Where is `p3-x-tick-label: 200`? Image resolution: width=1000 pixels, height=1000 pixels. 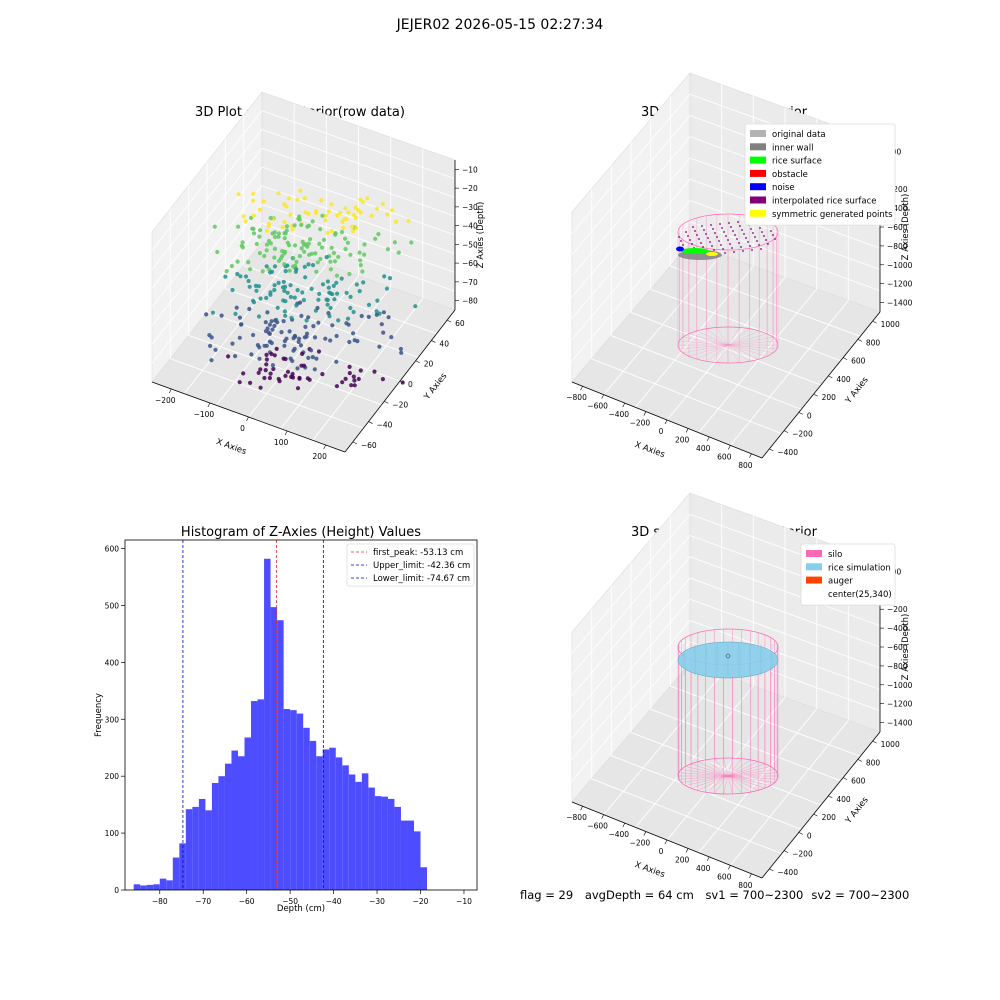 p3-x-tick-label: 200 is located at coordinates (682, 859).